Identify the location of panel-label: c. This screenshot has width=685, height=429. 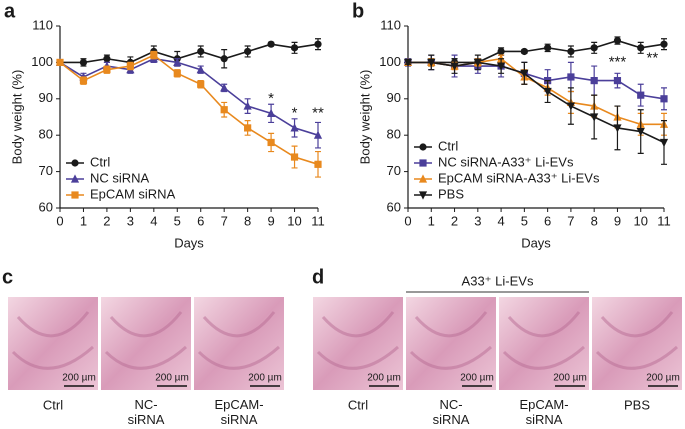
(7, 277).